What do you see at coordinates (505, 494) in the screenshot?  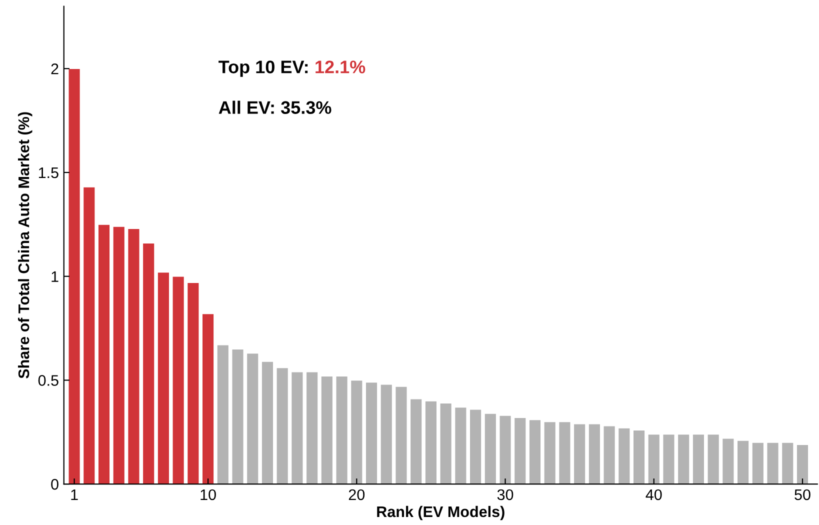 I see `x-tick-label: 30` at bounding box center [505, 494].